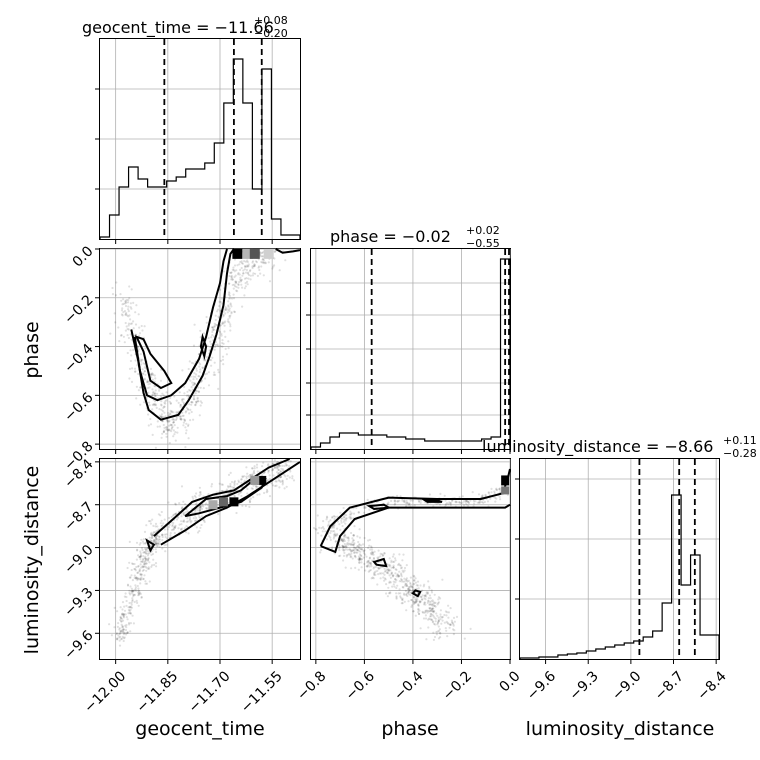  Describe the element at coordinates (182, 334) in the screenshot. I see `scatter-gp-contour` at that location.